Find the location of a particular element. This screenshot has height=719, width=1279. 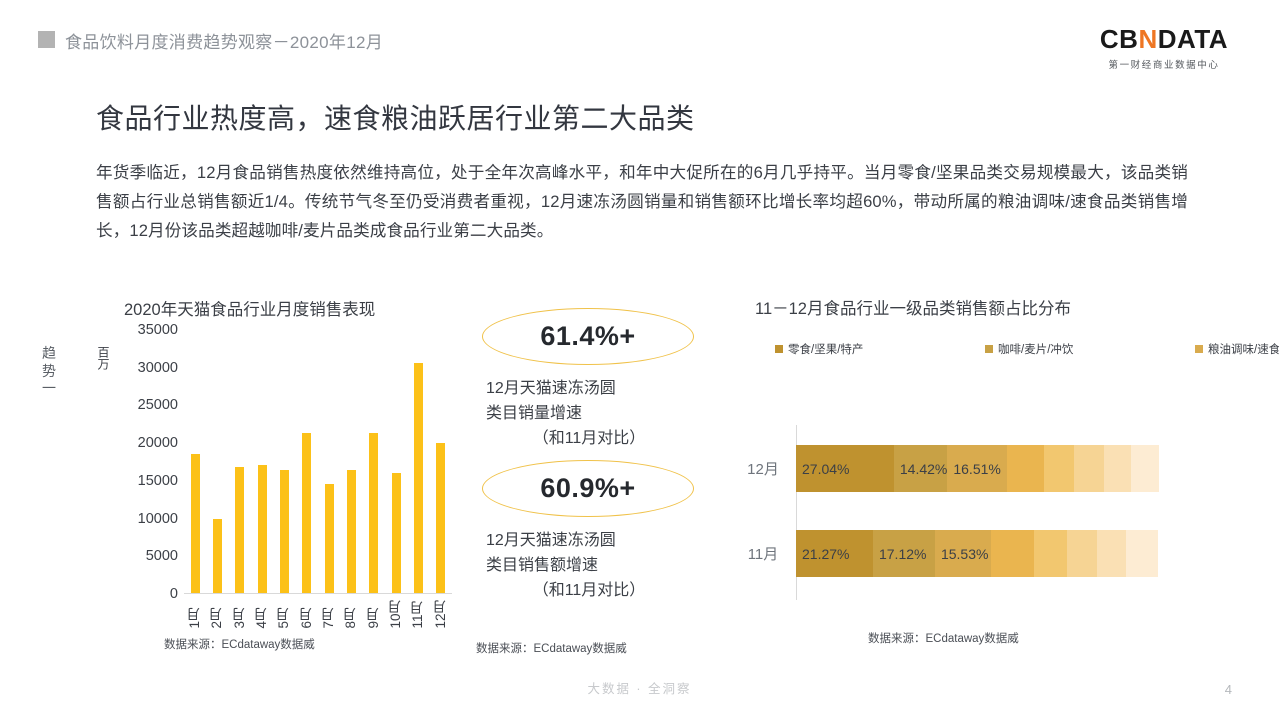

legend-label: 咖啡/麦片/冲饮 is located at coordinates (1036, 350).